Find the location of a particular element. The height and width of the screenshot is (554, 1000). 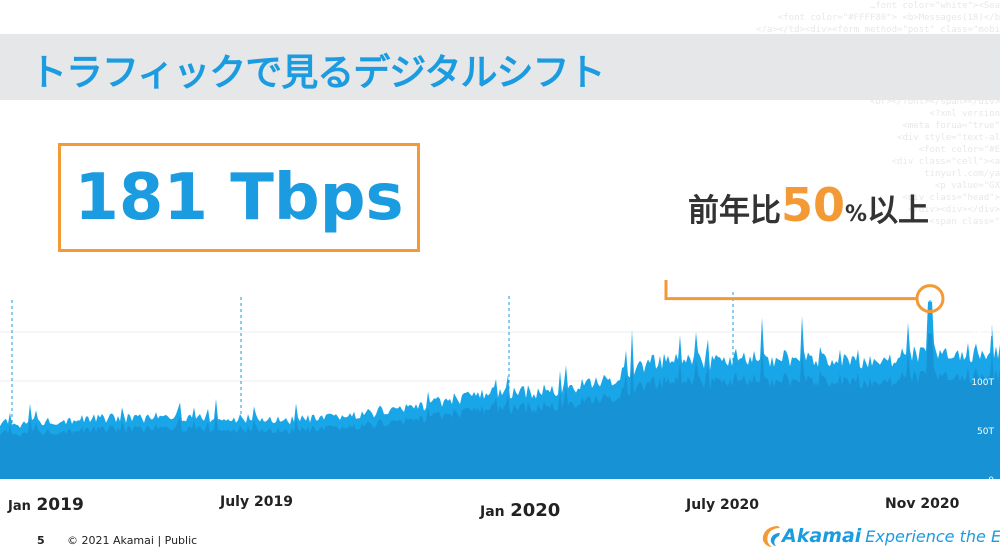

slide-title: トラフィックで見るデジタルシフト is located at coordinates (318, 72).